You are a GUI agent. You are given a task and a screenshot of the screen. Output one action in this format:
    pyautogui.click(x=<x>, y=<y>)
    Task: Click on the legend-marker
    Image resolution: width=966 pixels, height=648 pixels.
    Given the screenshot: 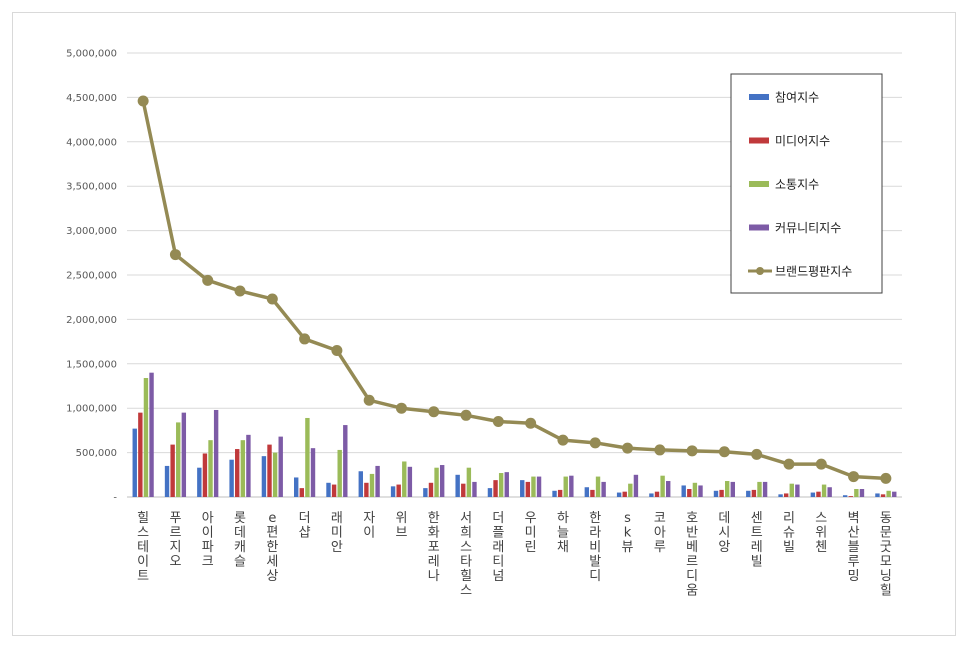 What is the action you would take?
    pyautogui.click(x=760, y=271)
    